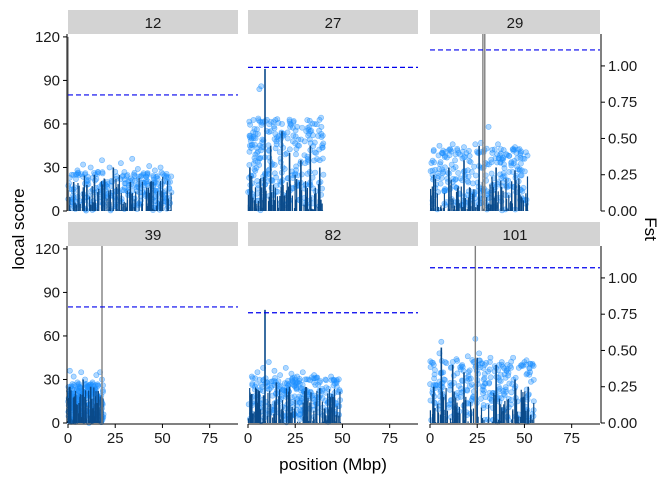  I want to click on strip-label: 101, so click(514, 235).